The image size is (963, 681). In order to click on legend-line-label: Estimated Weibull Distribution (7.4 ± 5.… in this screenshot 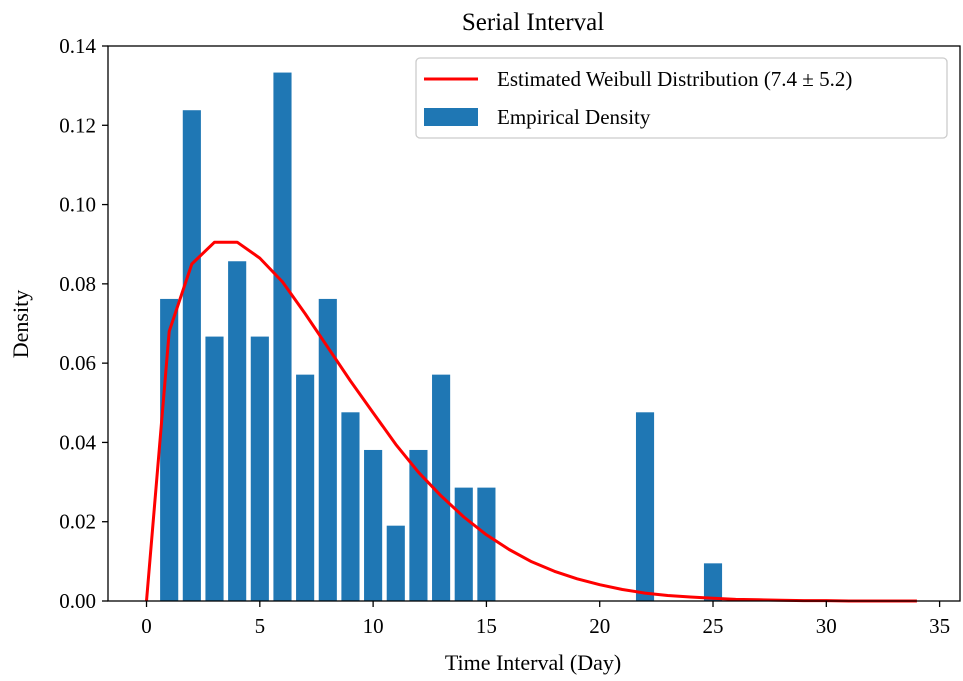, I will do `click(674, 79)`.